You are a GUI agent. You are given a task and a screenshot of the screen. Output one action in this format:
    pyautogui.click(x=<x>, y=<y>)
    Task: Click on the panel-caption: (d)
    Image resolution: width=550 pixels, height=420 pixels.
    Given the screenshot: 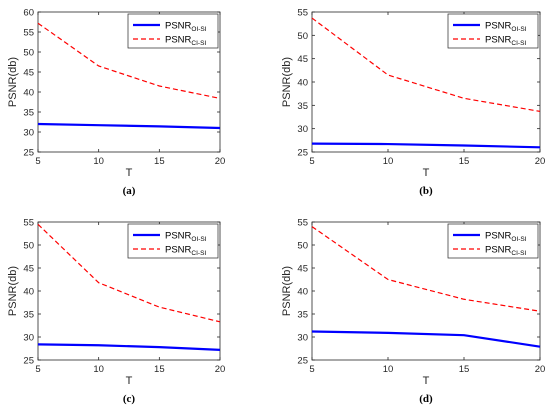 What is the action you would take?
    pyautogui.click(x=426, y=399)
    